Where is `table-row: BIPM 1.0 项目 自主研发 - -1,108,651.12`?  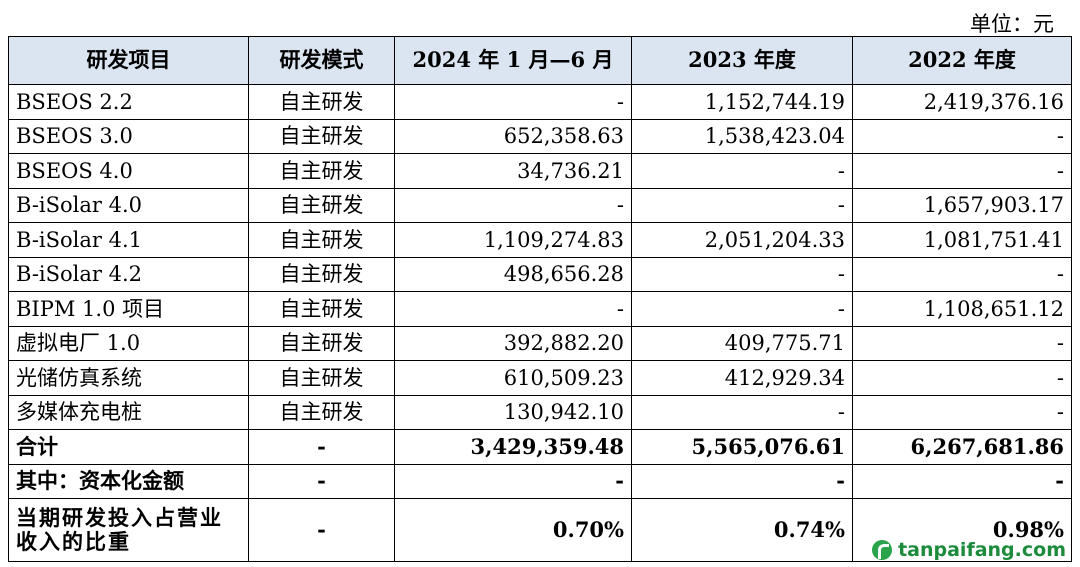 table-row: BIPM 1.0 项目 自主研发 - -1,108,651.12 is located at coordinates (540, 309).